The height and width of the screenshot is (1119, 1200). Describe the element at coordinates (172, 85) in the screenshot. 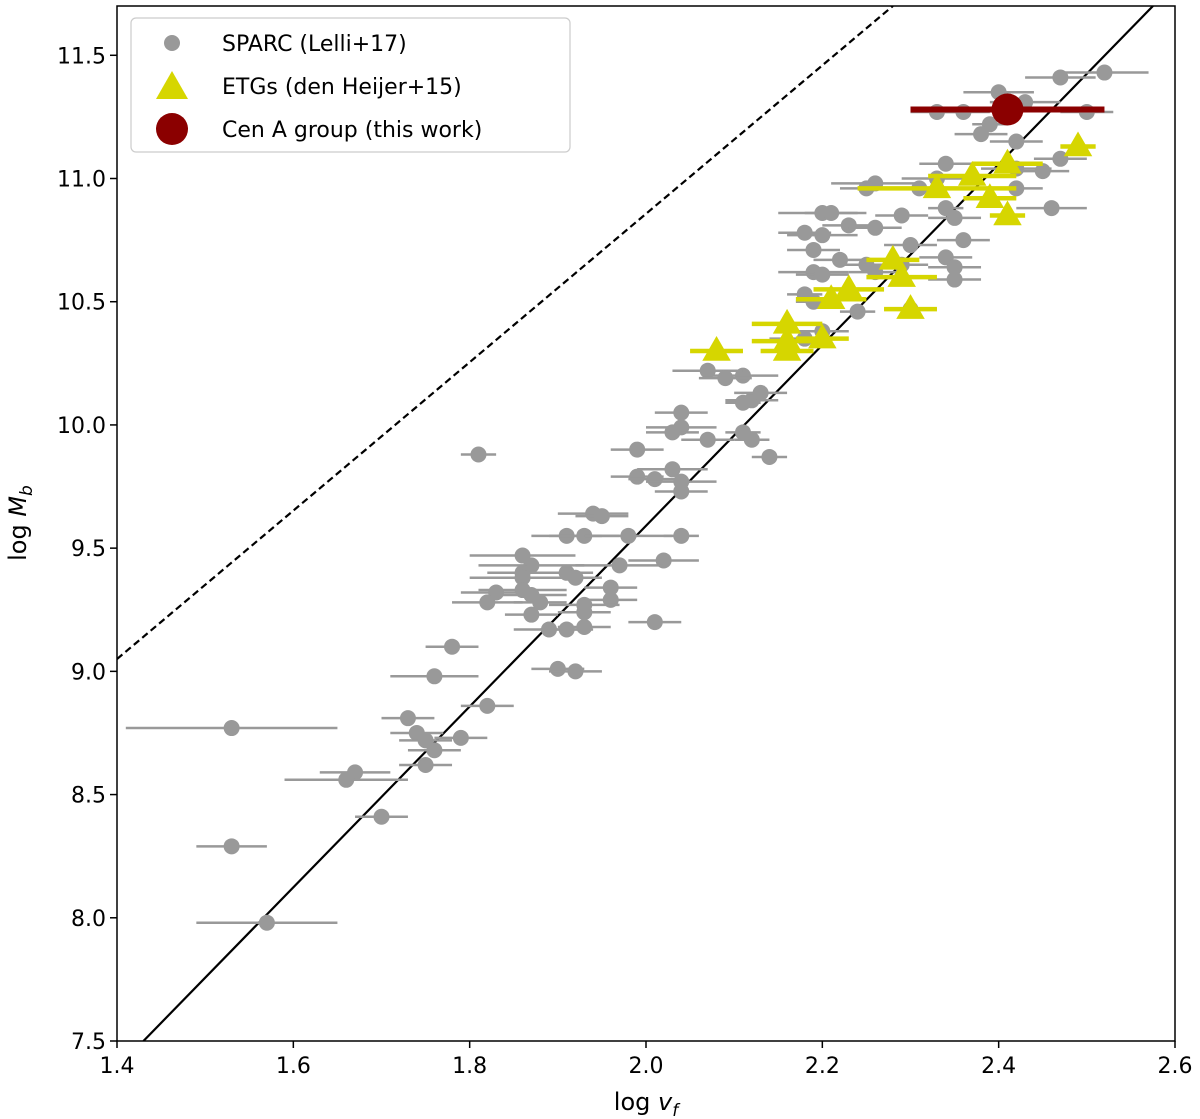

I see `legend-marker-triangle` at that location.